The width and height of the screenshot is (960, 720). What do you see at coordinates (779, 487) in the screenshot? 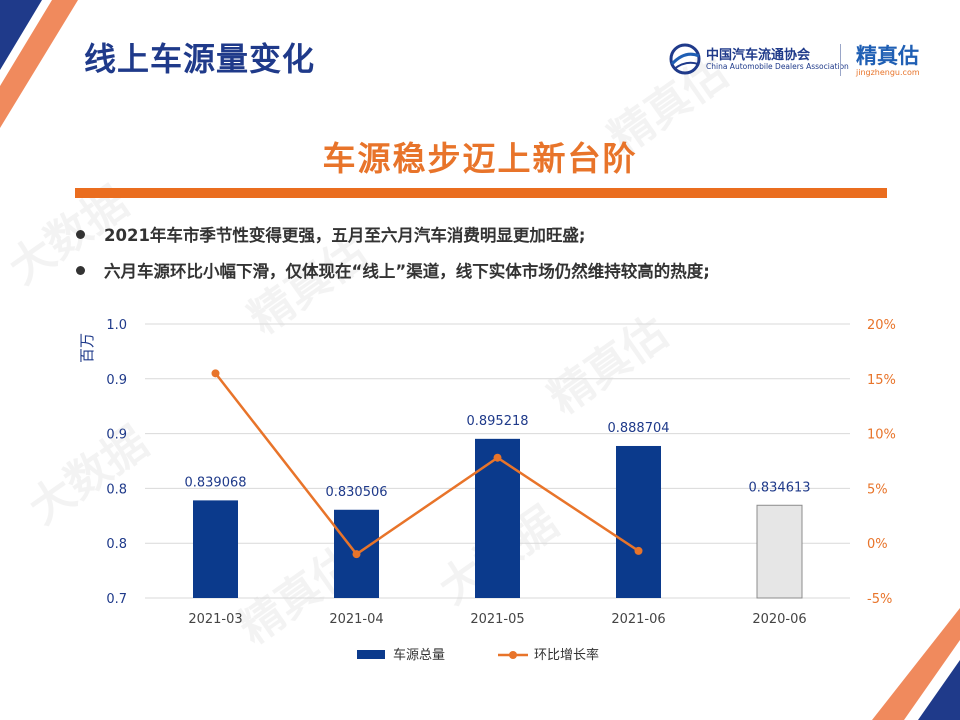
I see `bar-data-label: 0.834613` at bounding box center [779, 487].